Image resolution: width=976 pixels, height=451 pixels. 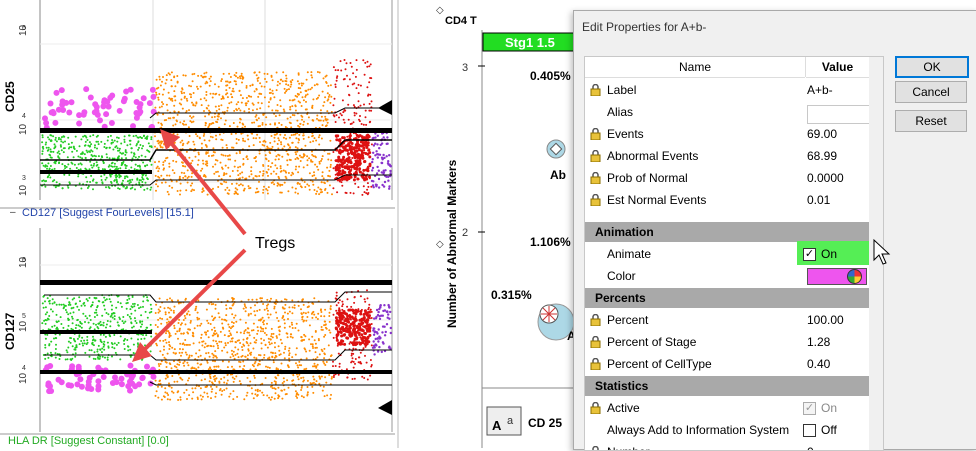 I want to click on col-header-name: Name, so click(x=695, y=67).